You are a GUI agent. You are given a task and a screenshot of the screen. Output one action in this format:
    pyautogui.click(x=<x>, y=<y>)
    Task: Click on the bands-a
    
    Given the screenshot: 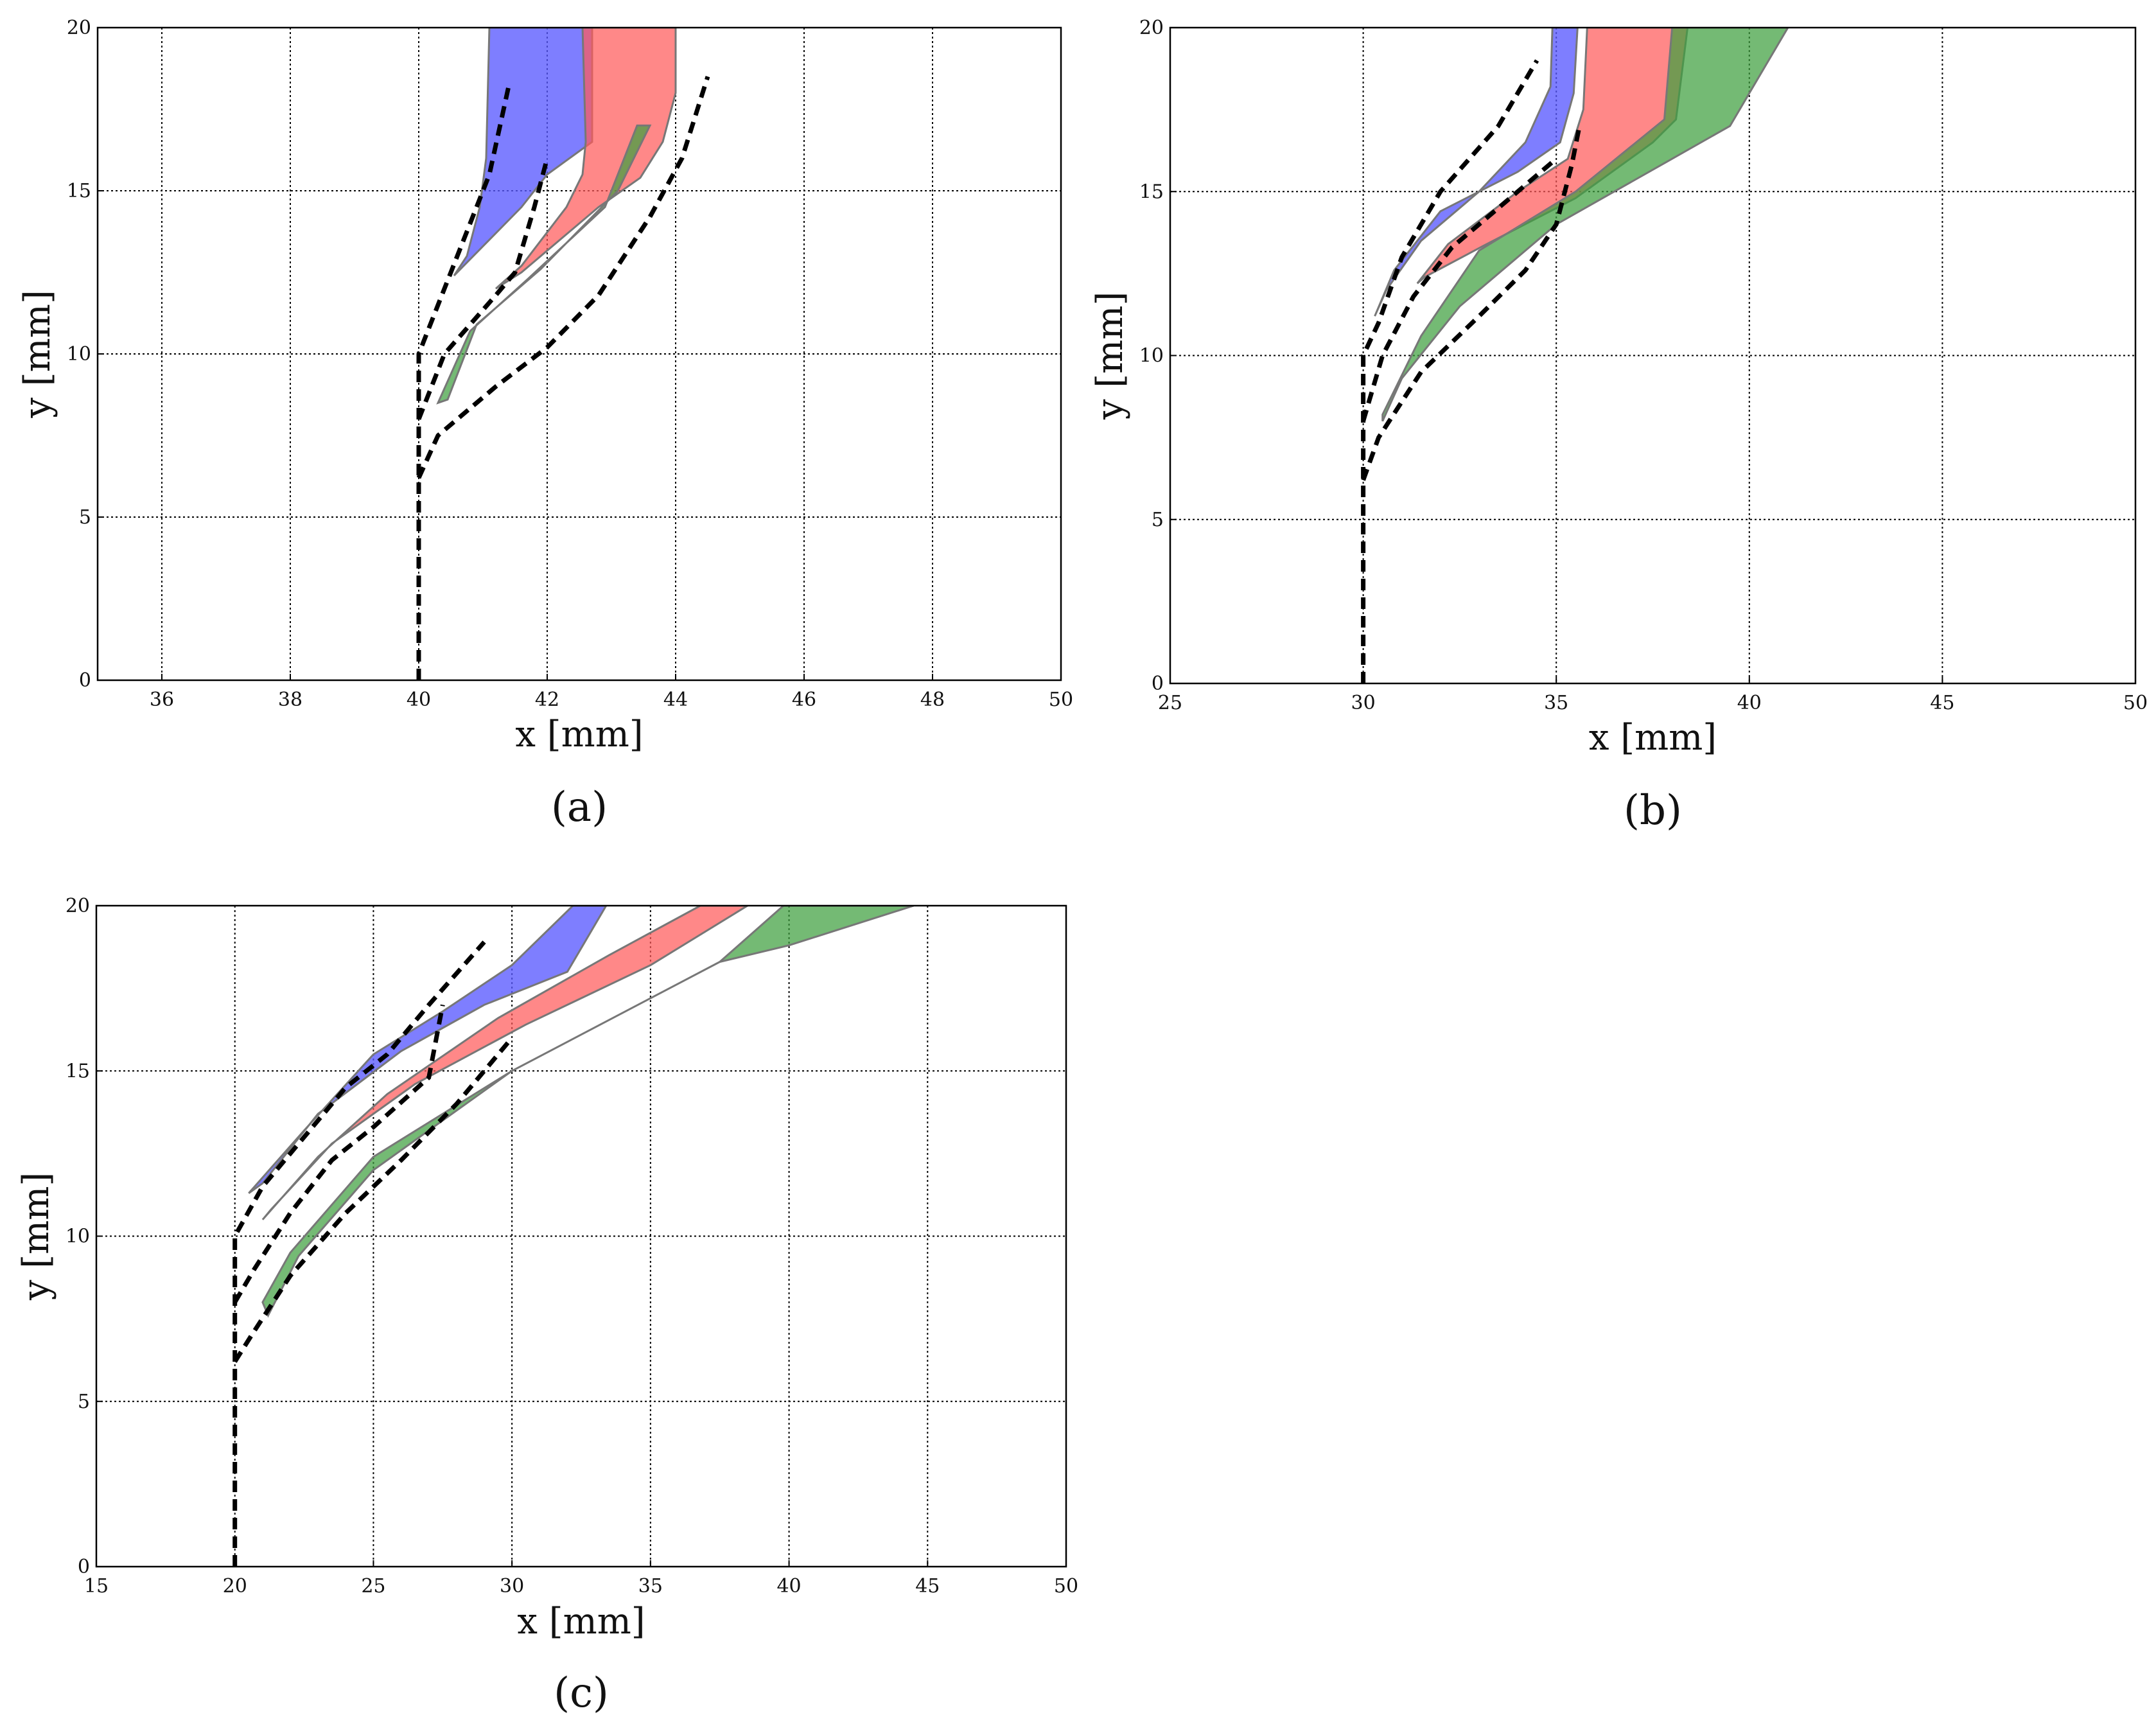 What is the action you would take?
    pyautogui.click(x=556, y=216)
    